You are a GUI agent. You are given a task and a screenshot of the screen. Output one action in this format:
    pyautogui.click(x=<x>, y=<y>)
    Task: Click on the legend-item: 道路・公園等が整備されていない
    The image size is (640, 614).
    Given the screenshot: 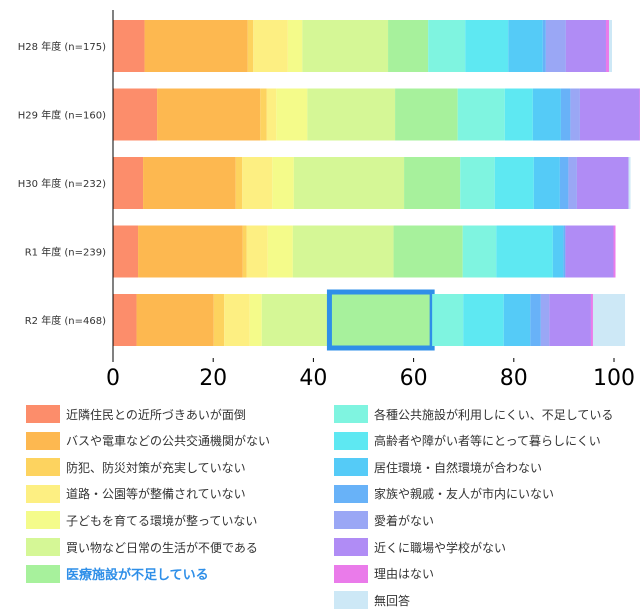 What is the action you would take?
    pyautogui.click(x=136, y=494)
    